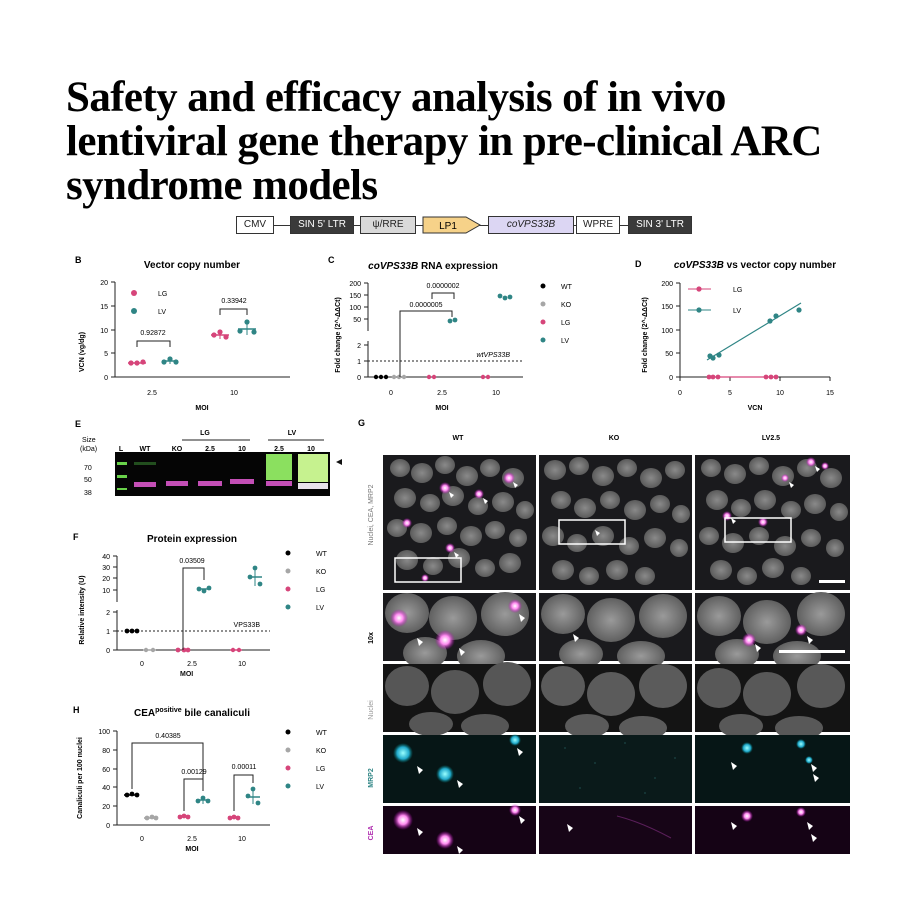  Describe the element at coordinates (531, 225) in the screenshot. I see `construct-covps33b: coVPS33B` at that location.